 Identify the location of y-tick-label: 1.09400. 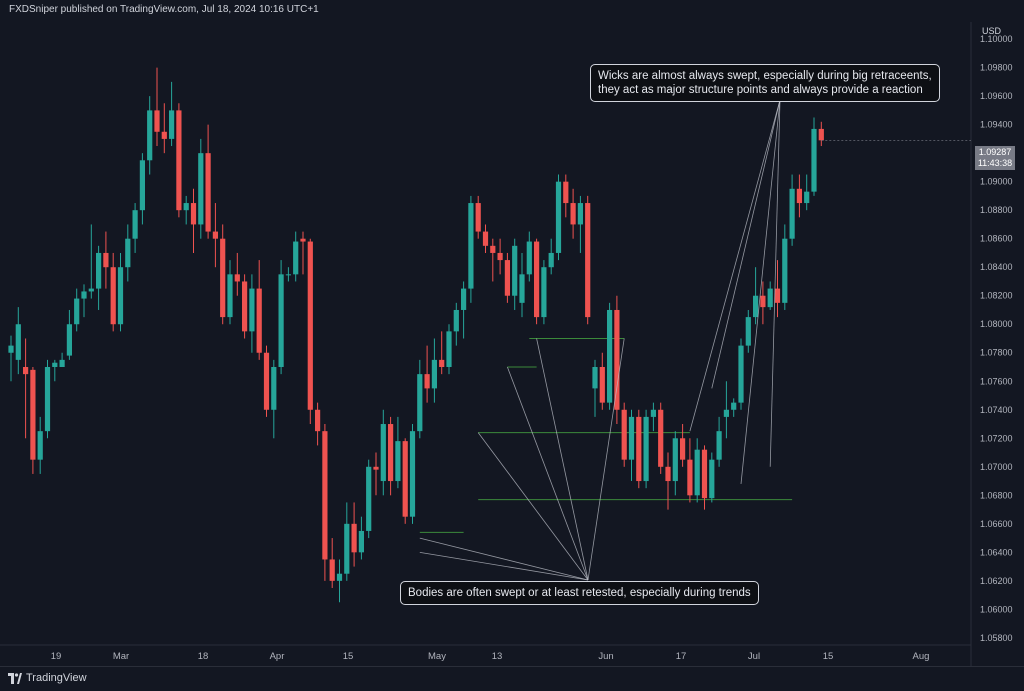
(996, 125).